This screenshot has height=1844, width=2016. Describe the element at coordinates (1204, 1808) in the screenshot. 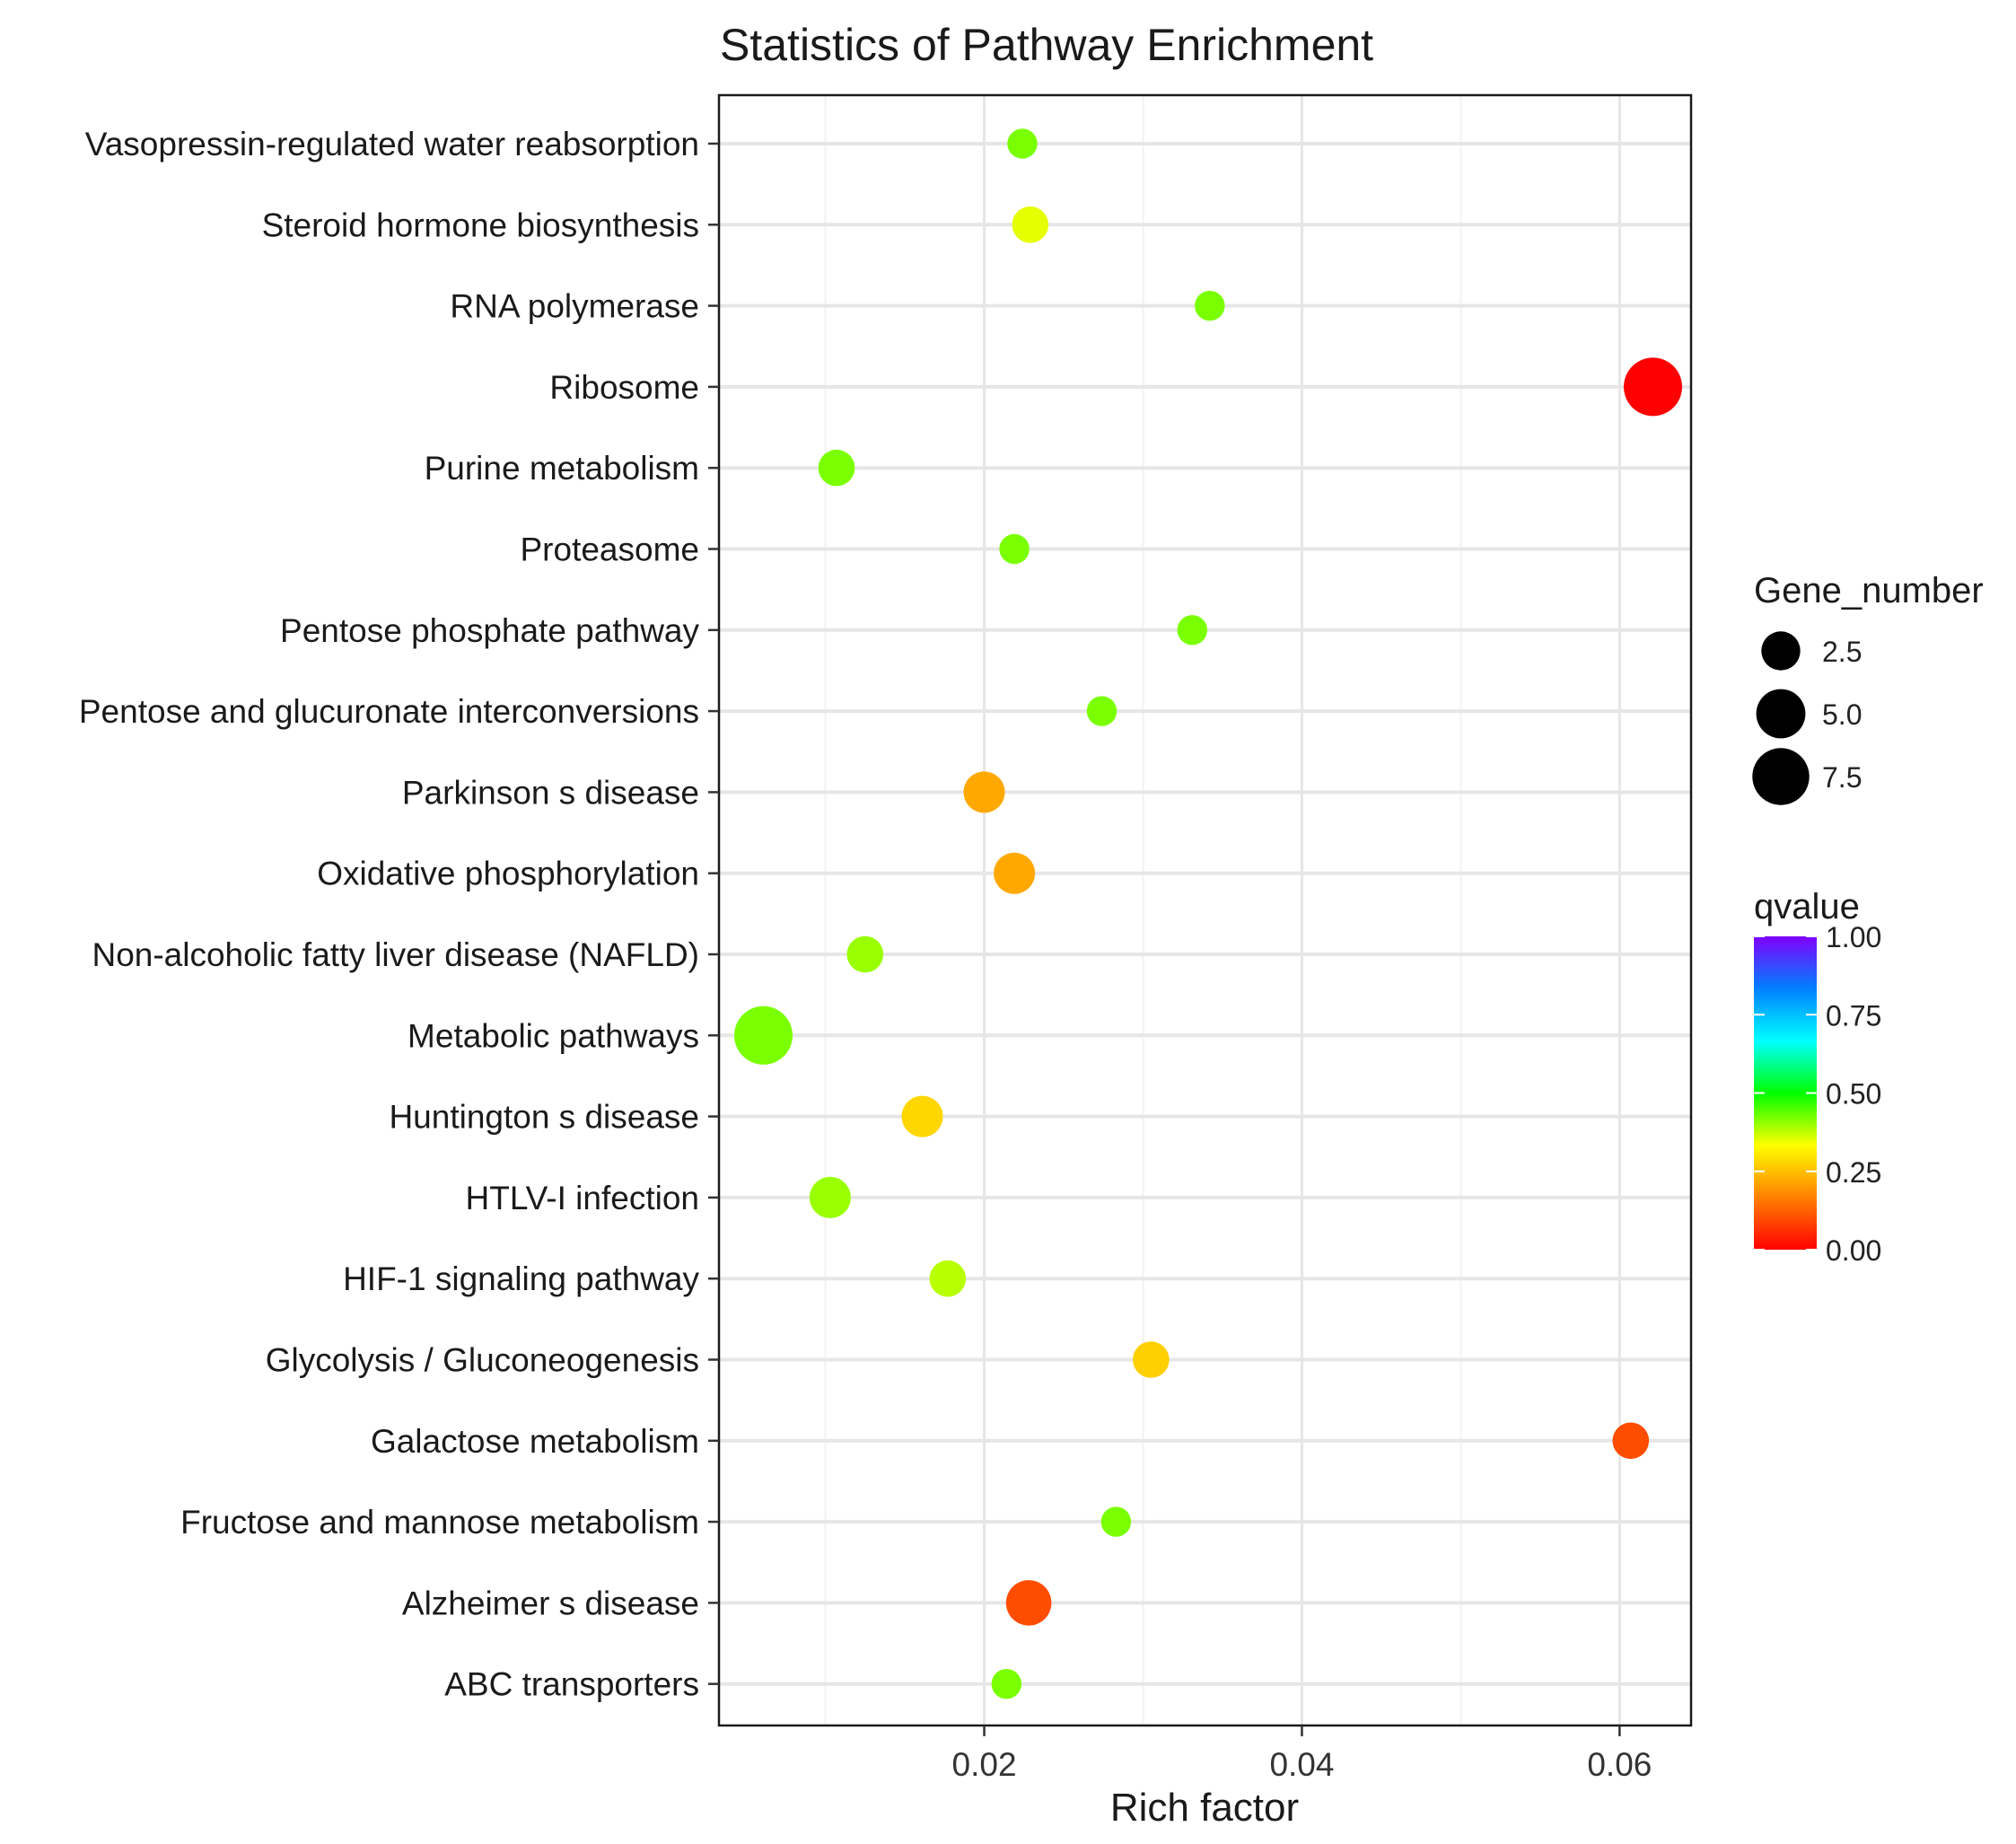

I see `x-axis-label: Rich factor` at that location.